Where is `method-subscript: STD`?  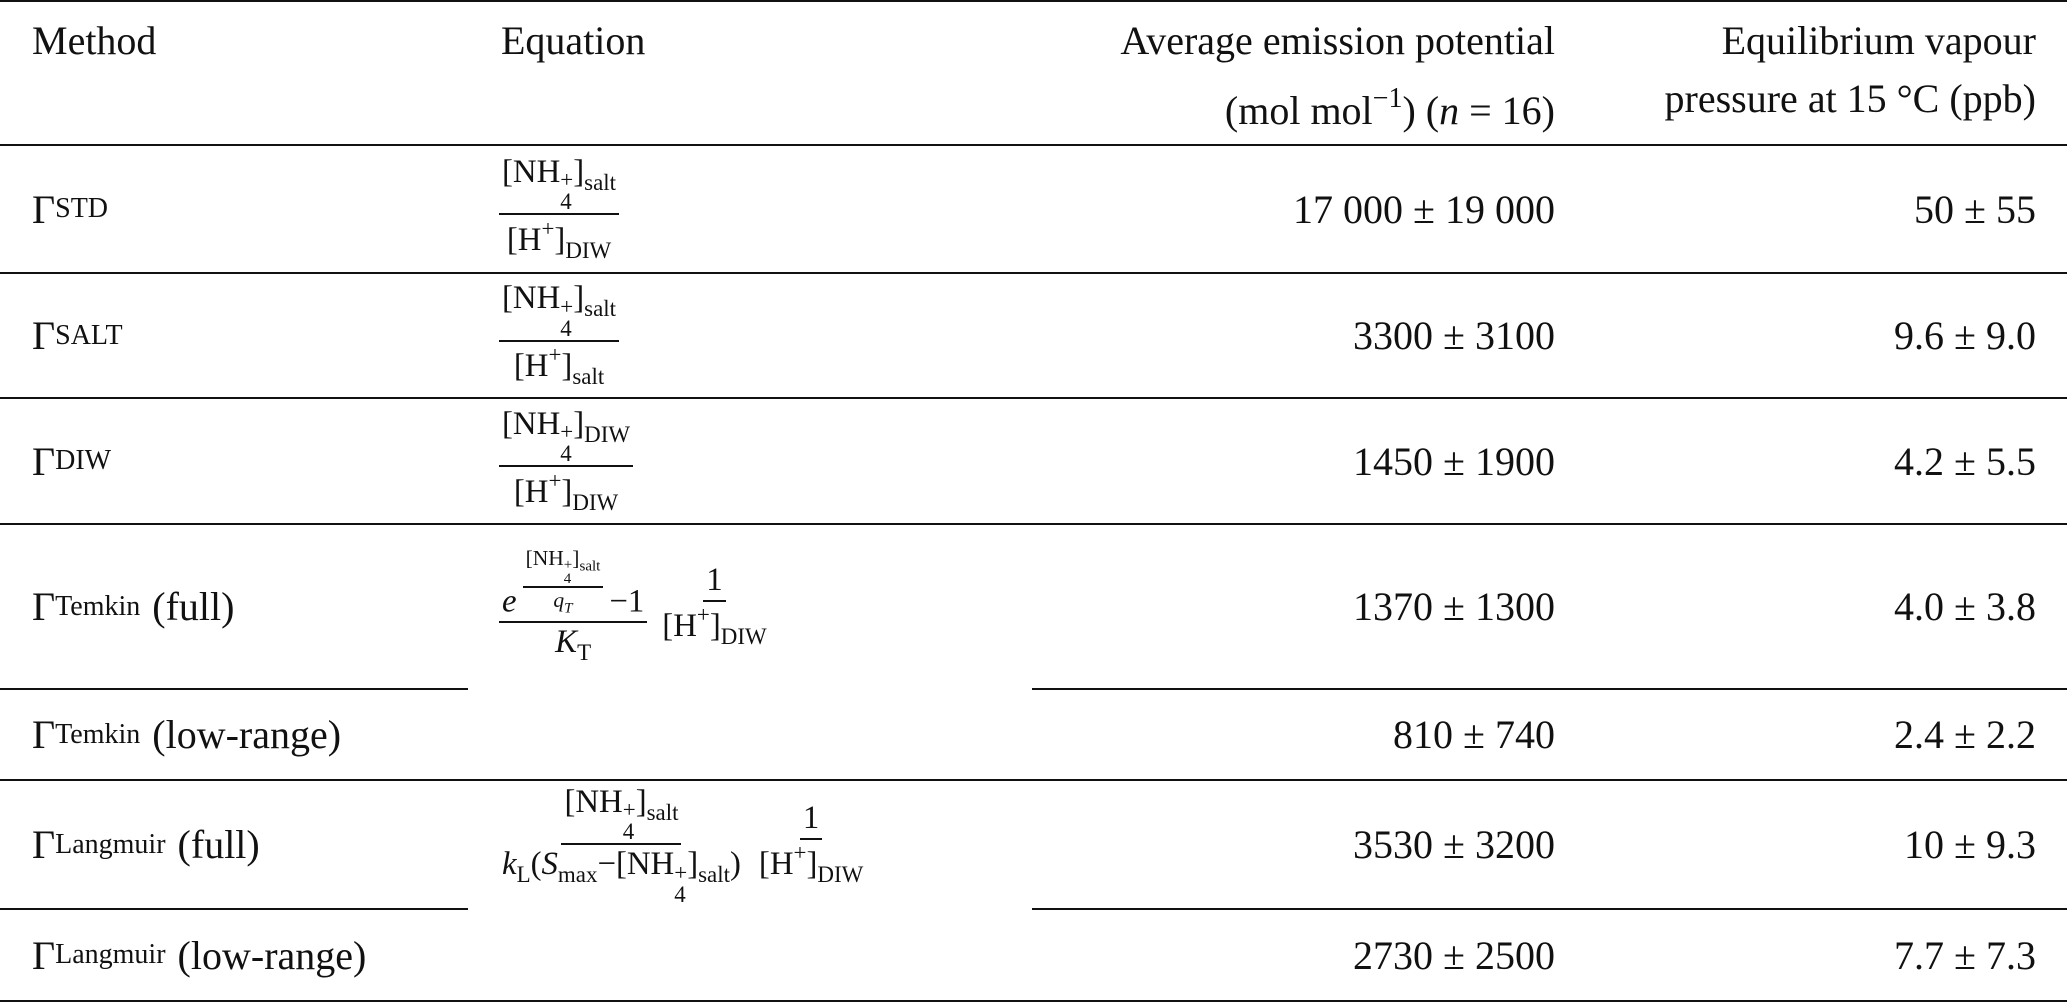
method-subscript: STD is located at coordinates (82, 208).